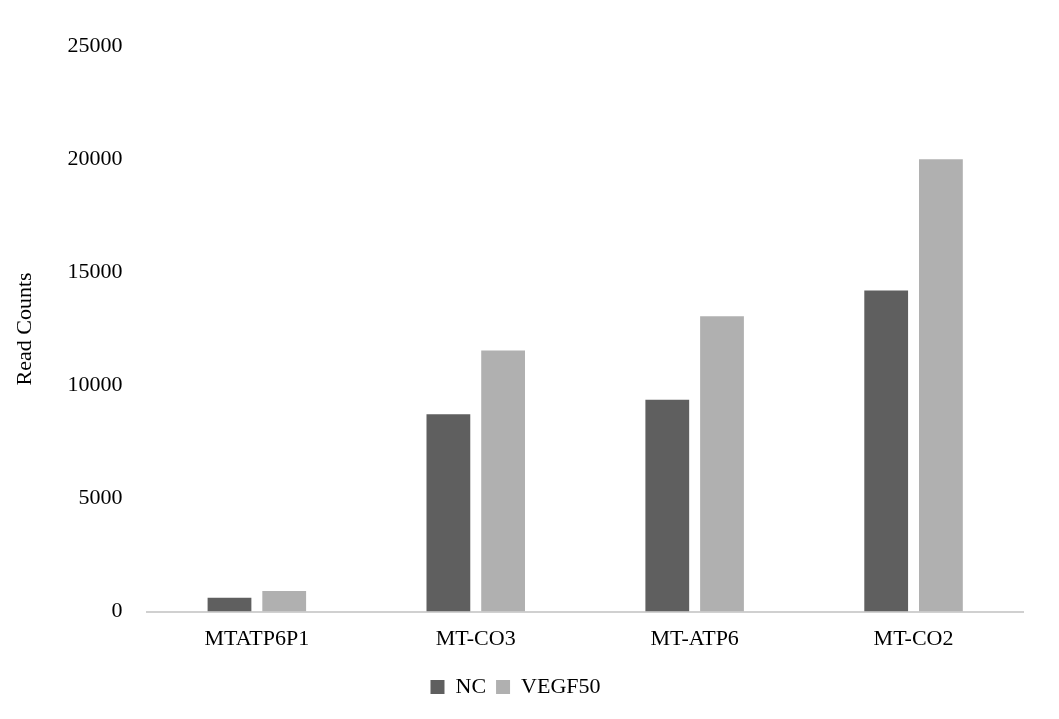 The image size is (1059, 719). Describe the element at coordinates (561, 685) in the screenshot. I see `legend-label: VEGF50` at that location.